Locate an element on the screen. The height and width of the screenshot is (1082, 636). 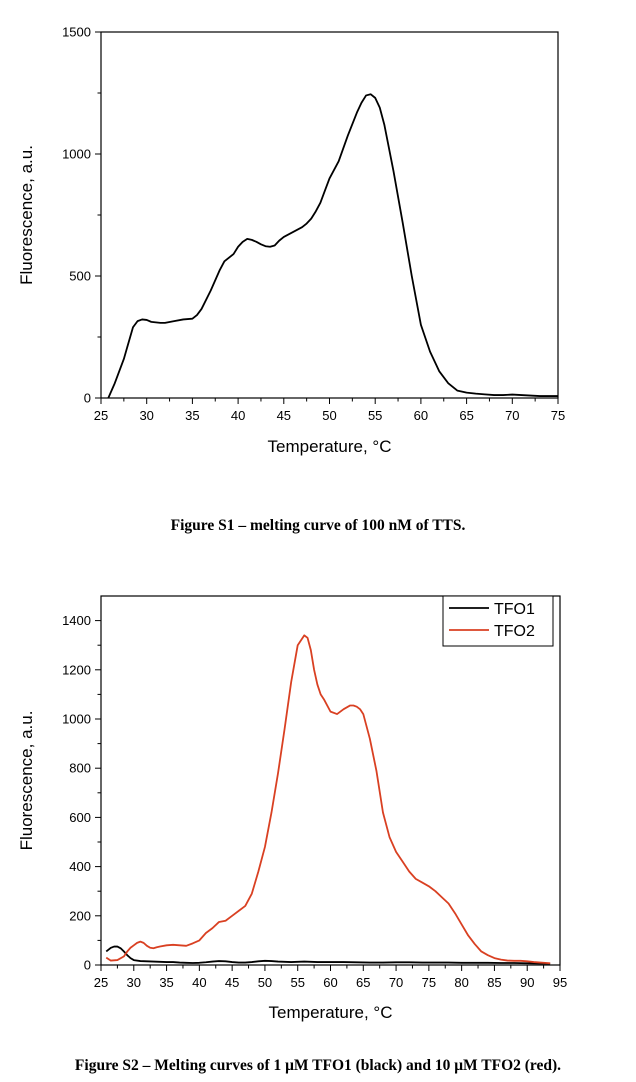
y-tick-label: 1500 is located at coordinates (76, 32).